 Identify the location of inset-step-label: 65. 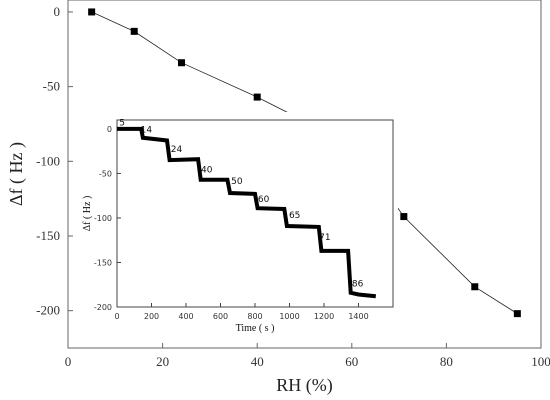
(294, 216).